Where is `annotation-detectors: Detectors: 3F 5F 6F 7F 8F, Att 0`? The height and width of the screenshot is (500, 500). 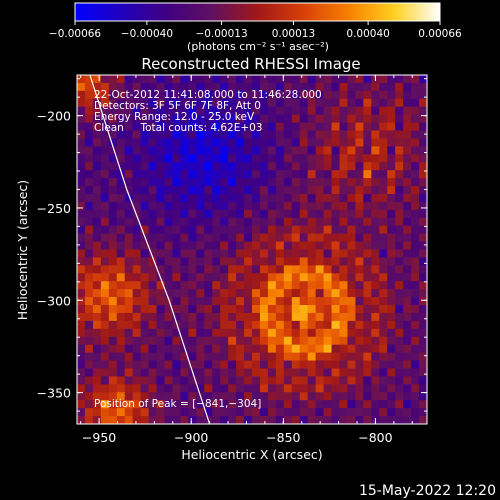 annotation-detectors: Detectors: 3F 5F 6F 7F 8F, Att 0 is located at coordinates (177, 106).